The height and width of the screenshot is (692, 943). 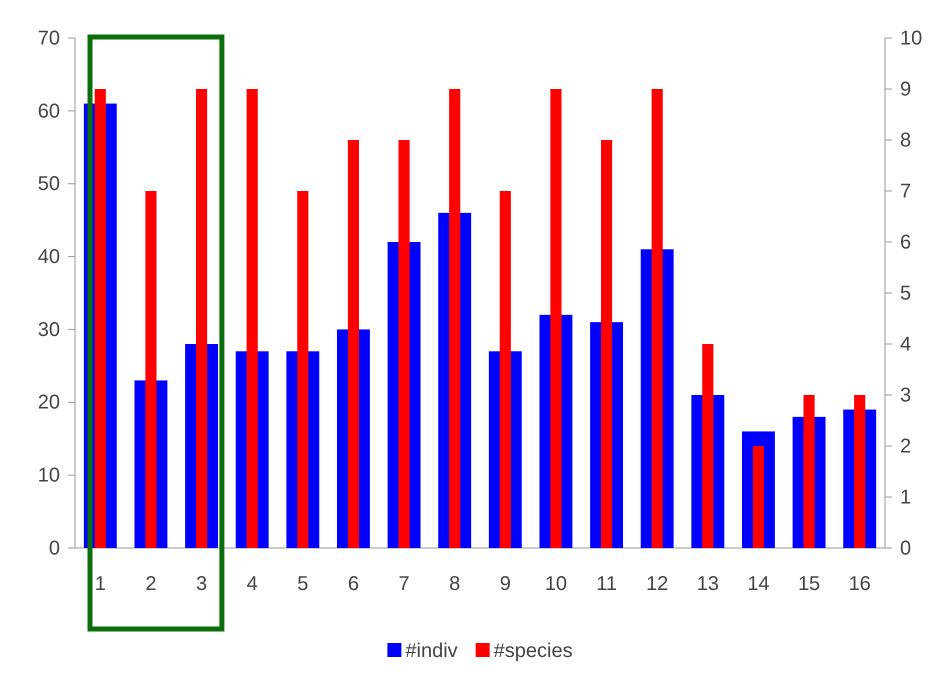 I want to click on y-tick-label: 20, so click(x=49, y=403).